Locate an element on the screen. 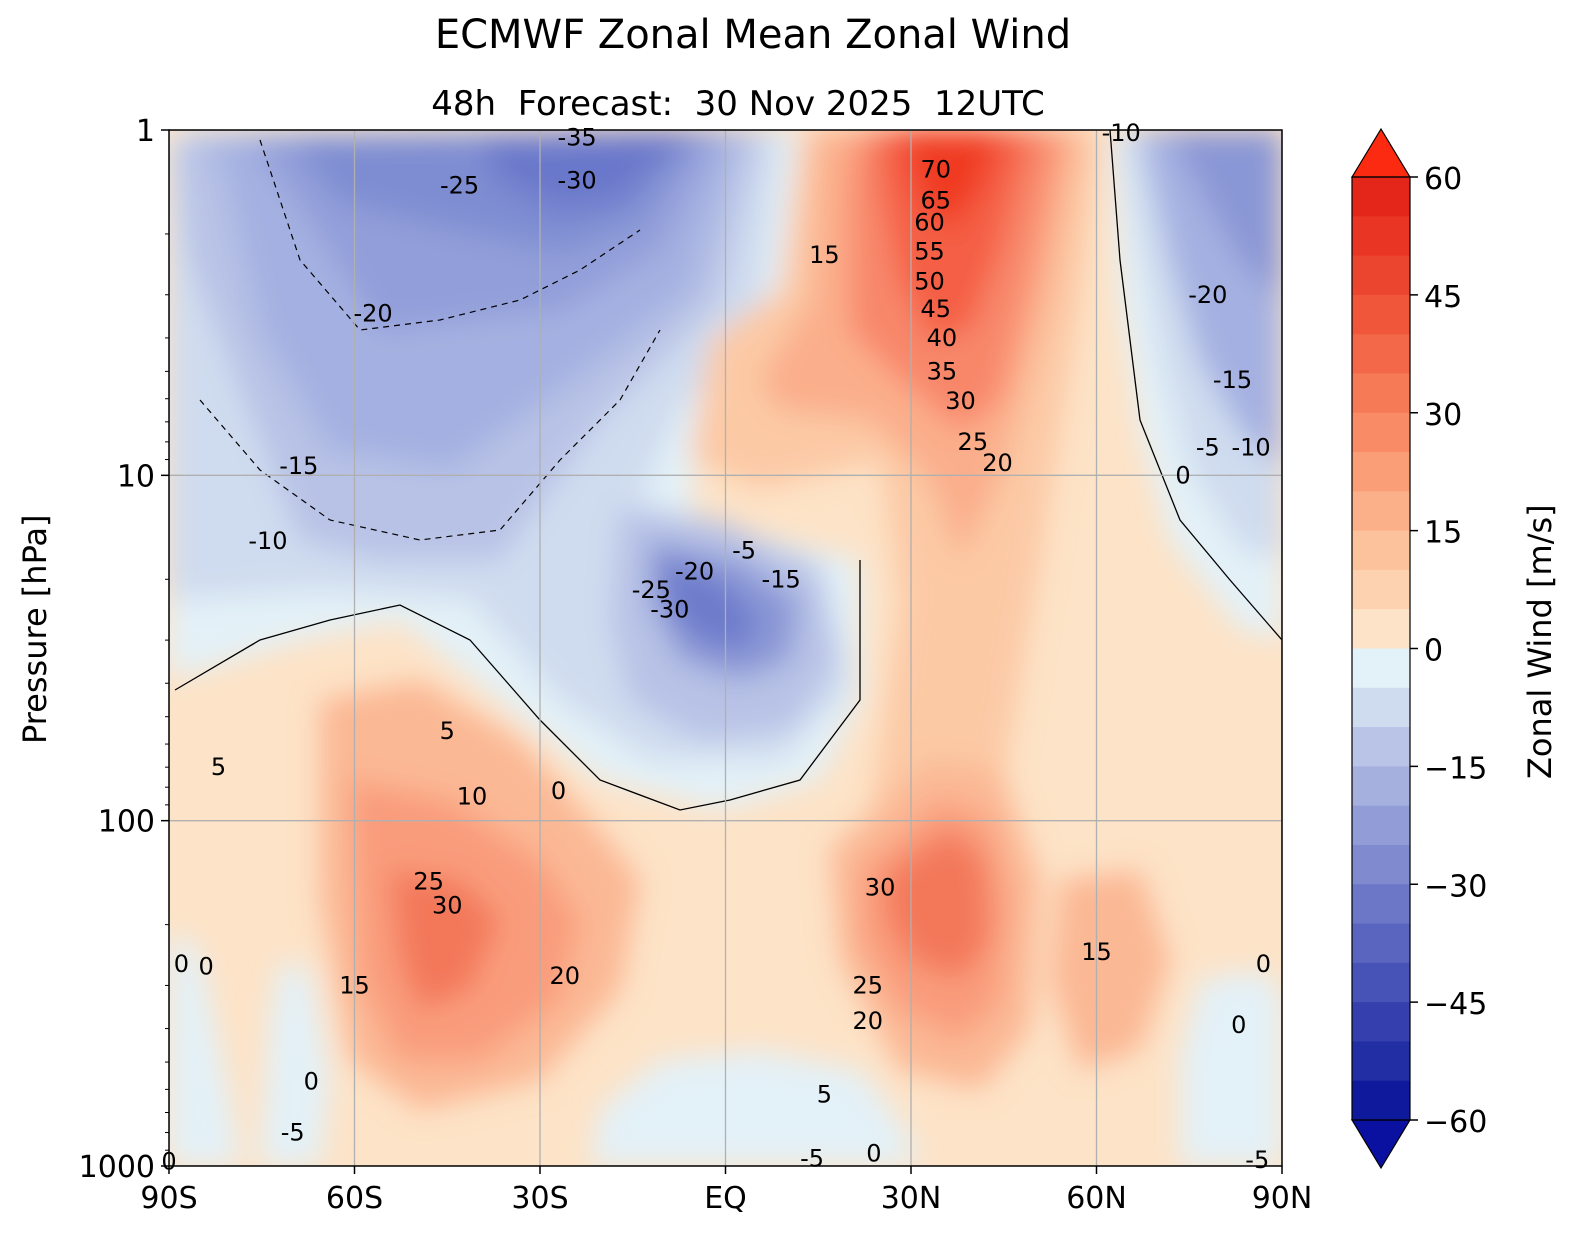 The image size is (1572, 1235). colorbar-extend-top is located at coordinates (1381, 152).